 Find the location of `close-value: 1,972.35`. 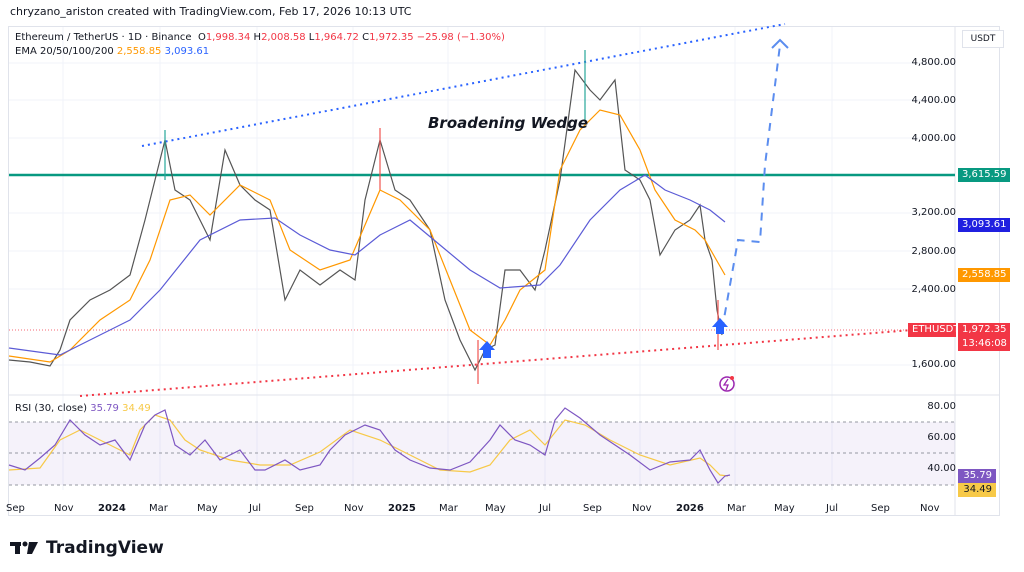

close-value: 1,972.35 is located at coordinates (391, 37).